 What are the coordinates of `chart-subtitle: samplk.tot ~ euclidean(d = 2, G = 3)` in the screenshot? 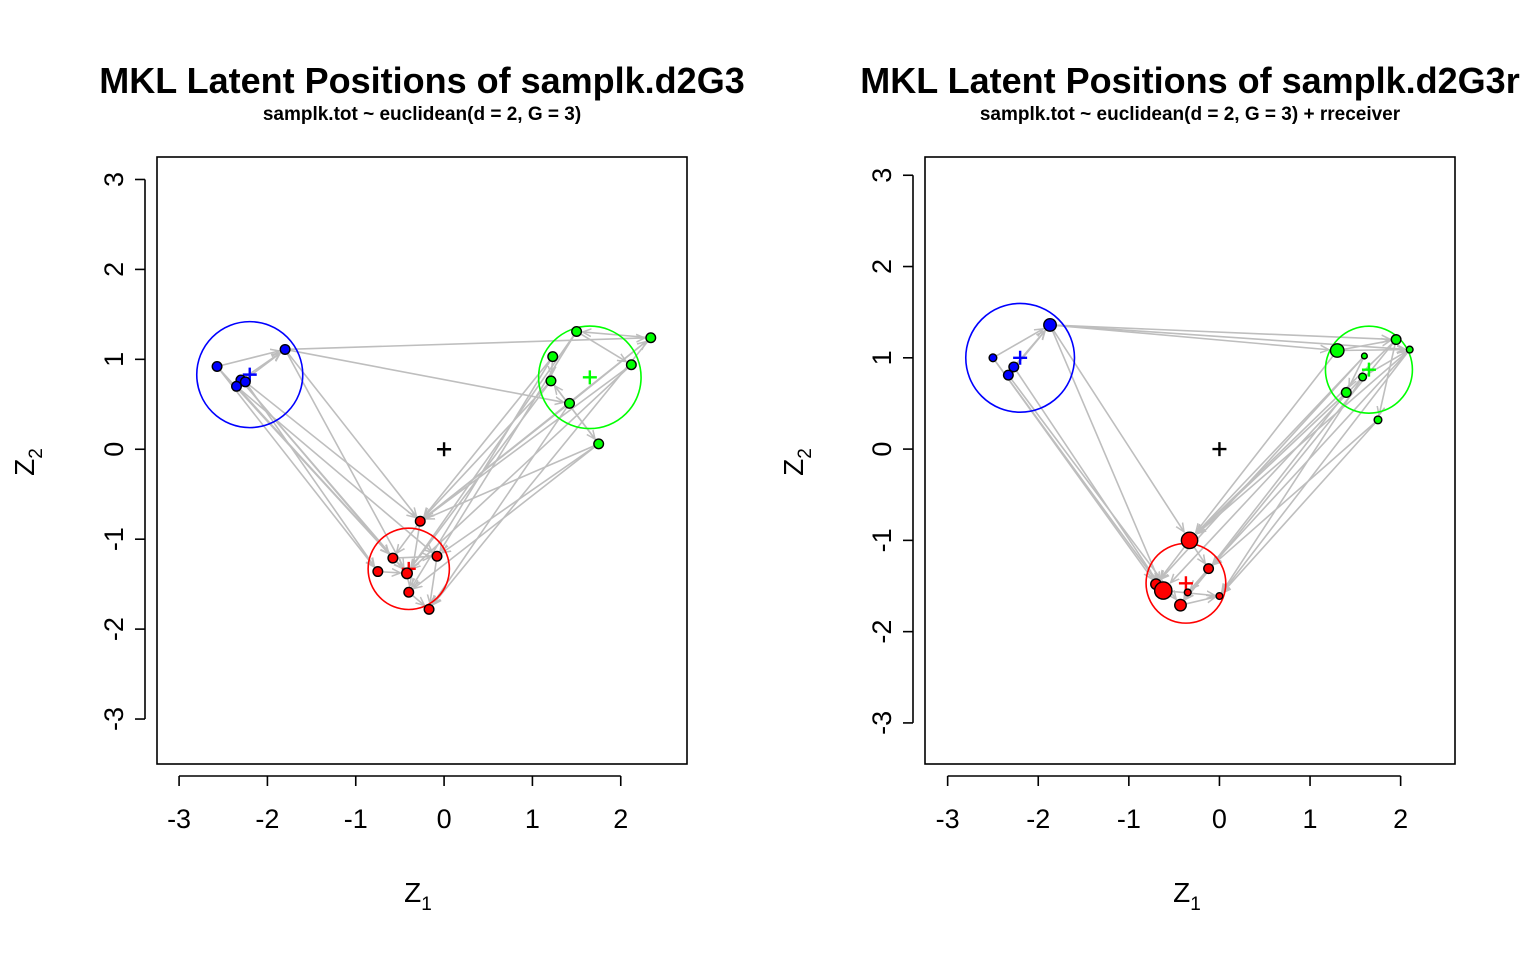 It's located at (422, 114).